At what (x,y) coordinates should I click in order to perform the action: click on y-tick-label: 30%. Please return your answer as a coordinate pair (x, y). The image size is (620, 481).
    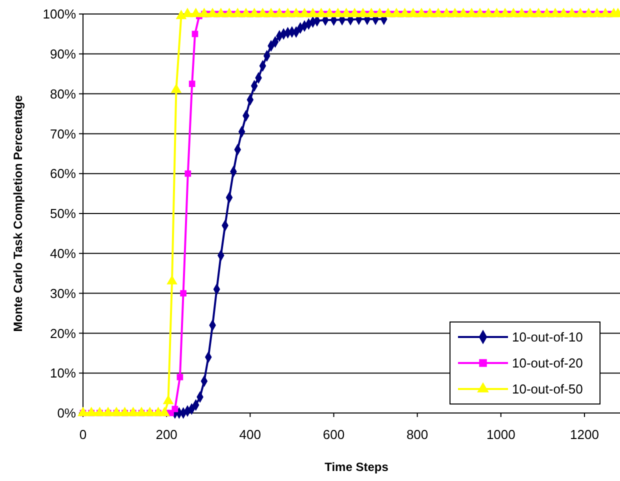
    Looking at the image, I should click on (63, 293).